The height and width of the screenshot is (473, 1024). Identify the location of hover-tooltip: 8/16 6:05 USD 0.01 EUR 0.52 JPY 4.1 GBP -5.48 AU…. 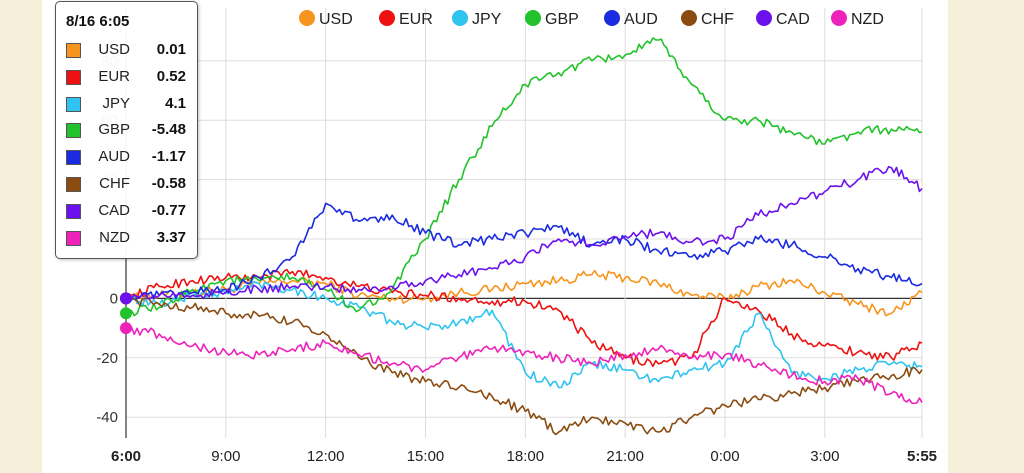
(126, 130).